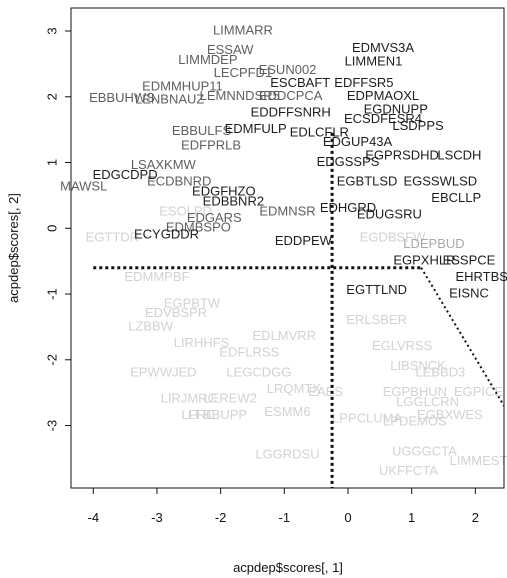 This screenshot has height=578, width=507. Describe the element at coordinates (287, 411) in the screenshot. I see `point-label: ESMM6` at that location.